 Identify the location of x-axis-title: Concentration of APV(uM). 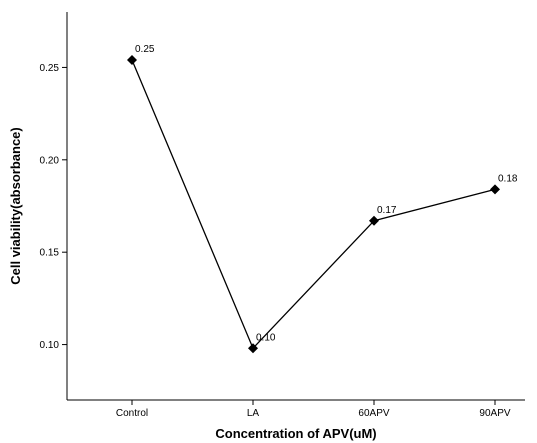
(295, 433).